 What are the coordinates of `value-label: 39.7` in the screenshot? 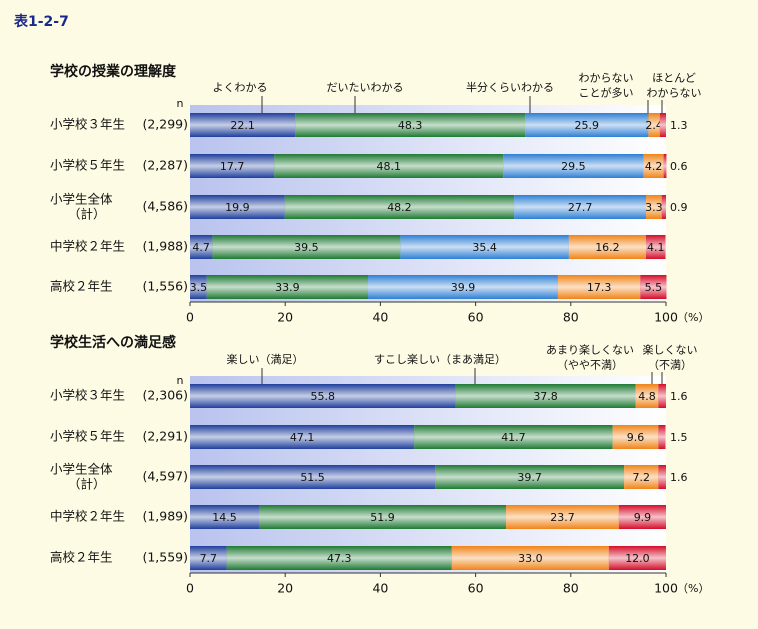 It's located at (529, 477).